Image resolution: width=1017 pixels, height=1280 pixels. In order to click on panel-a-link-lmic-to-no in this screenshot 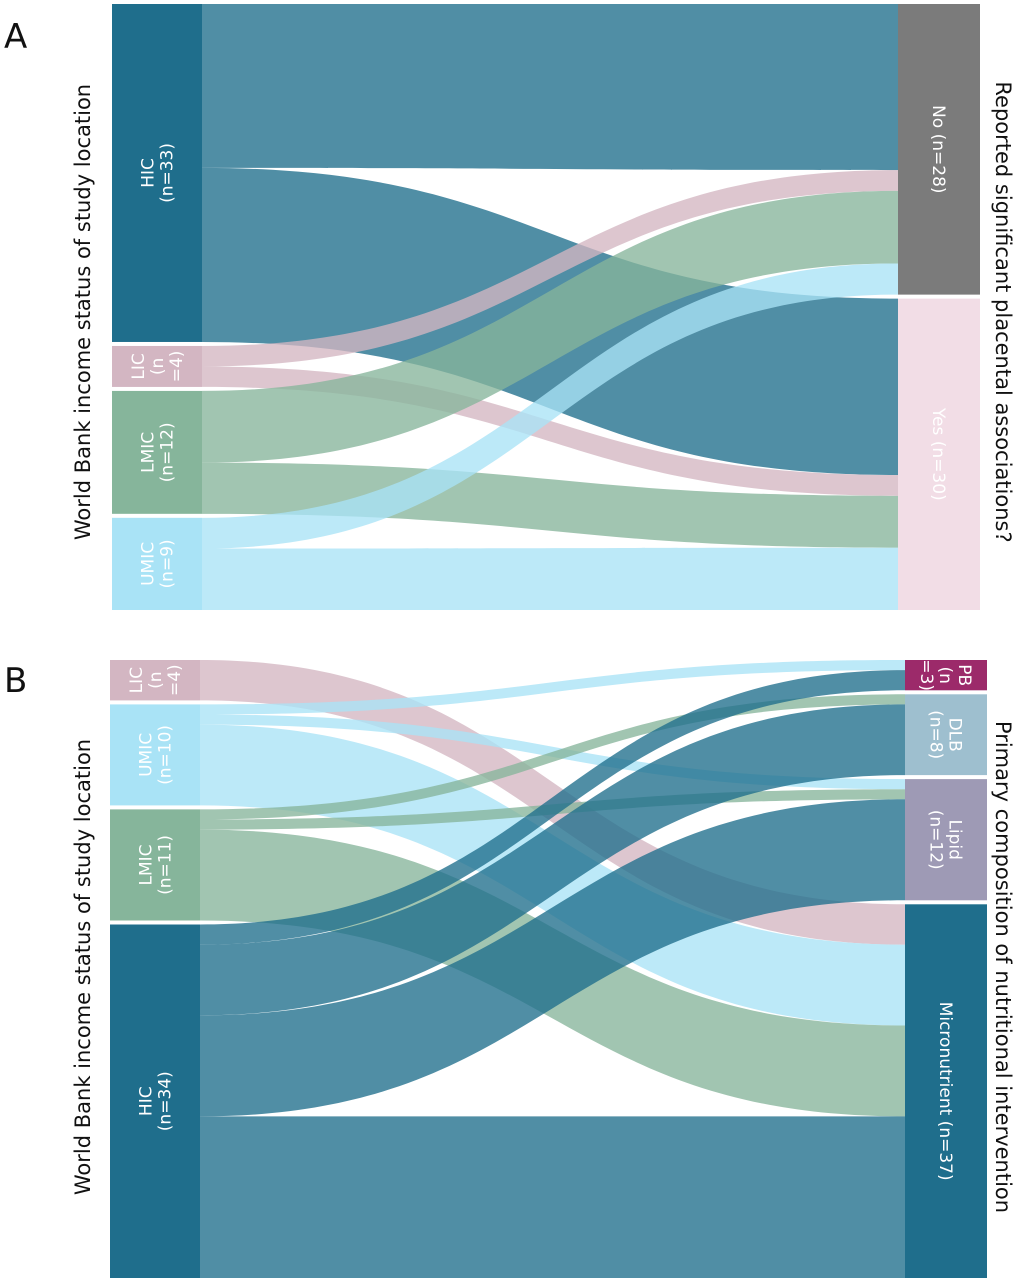, I will do `click(550, 326)`.